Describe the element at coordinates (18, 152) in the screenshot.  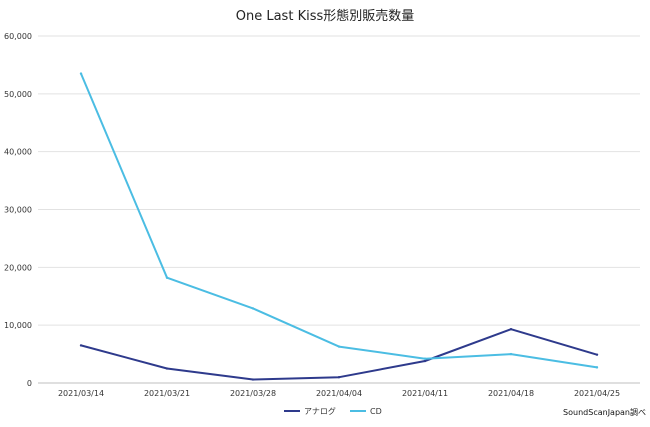
I see `y-tick-label: 40,000` at that location.